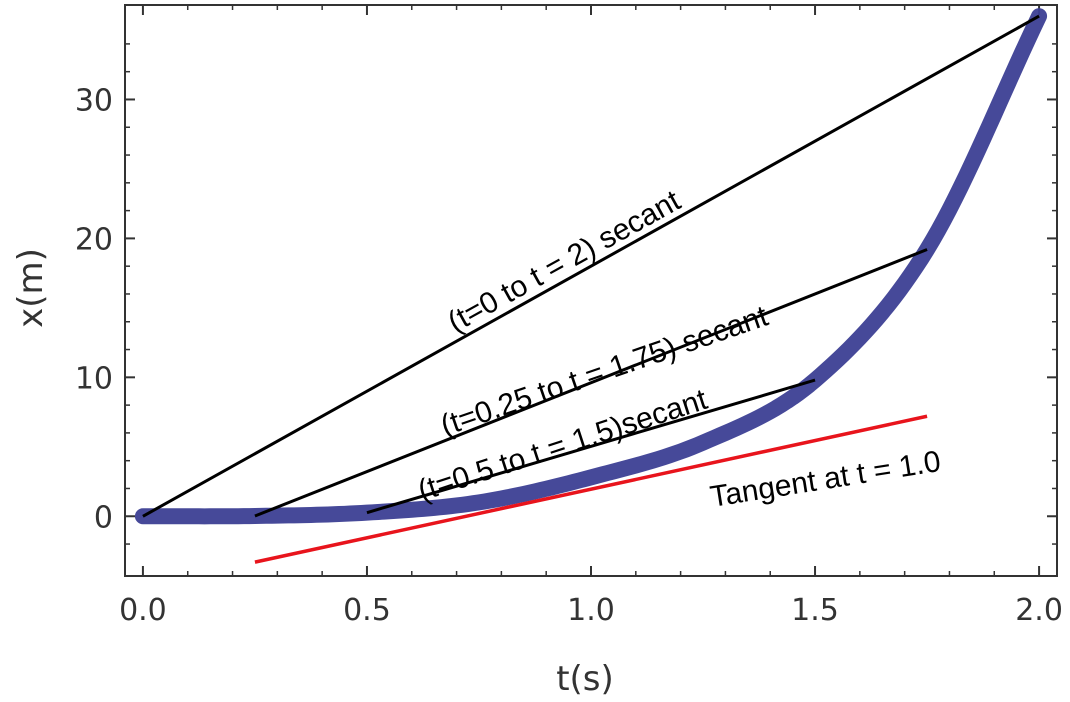 The width and height of the screenshot is (1070, 702). I want to click on y-axis-label: x(m), so click(31, 288).